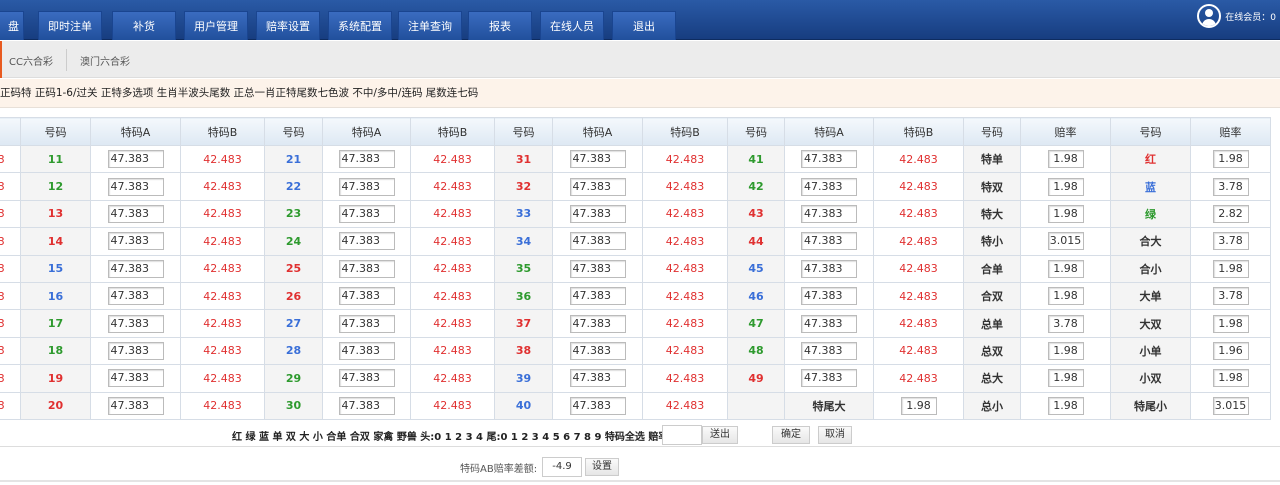 This screenshot has height=485, width=1280. Describe the element at coordinates (12, 25) in the screenshot. I see `nav-item: 盘` at that location.